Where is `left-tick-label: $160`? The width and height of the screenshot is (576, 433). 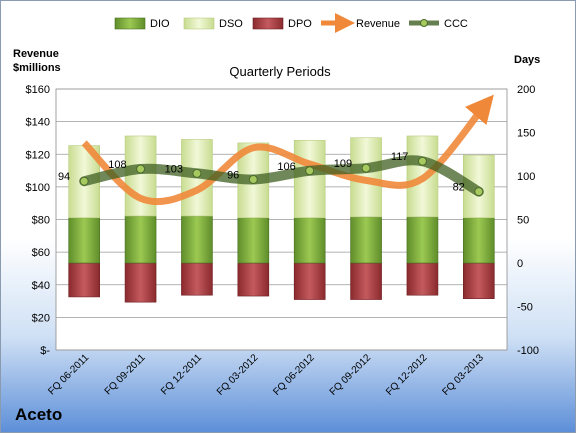 left-tick-label: $160 is located at coordinates (38, 90).